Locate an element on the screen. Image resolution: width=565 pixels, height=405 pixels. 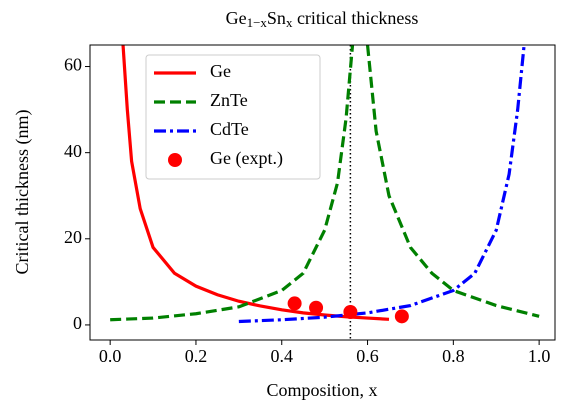
x-tick-label: 0.4 is located at coordinates (281, 356).